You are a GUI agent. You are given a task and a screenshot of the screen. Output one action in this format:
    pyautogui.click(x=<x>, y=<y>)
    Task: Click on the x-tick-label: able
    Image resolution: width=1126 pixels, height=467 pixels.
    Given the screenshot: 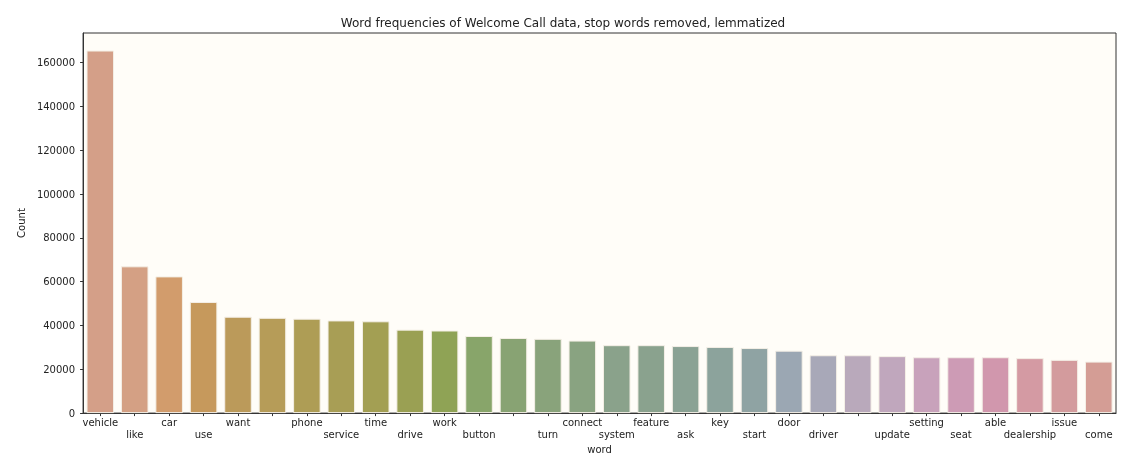 What is the action you would take?
    pyautogui.click(x=995, y=422)
    